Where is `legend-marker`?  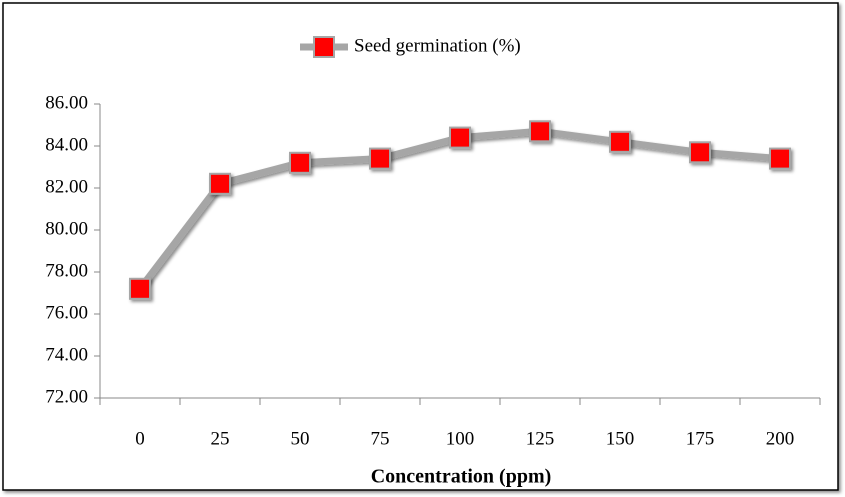 legend-marker is located at coordinates (324, 47).